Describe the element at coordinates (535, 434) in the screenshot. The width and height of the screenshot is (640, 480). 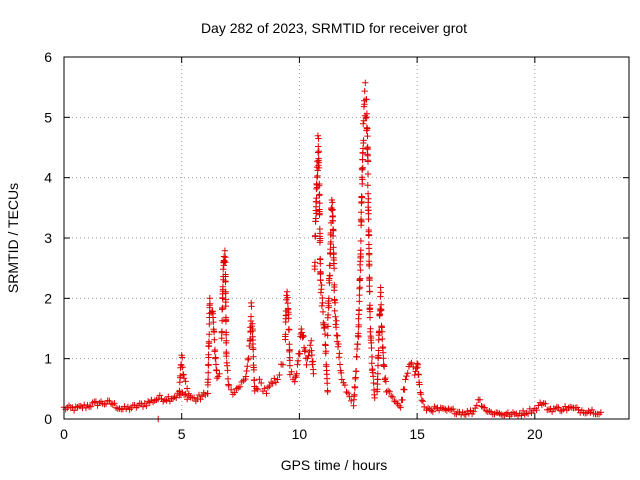
I see `x-tick-label: 20` at that location.